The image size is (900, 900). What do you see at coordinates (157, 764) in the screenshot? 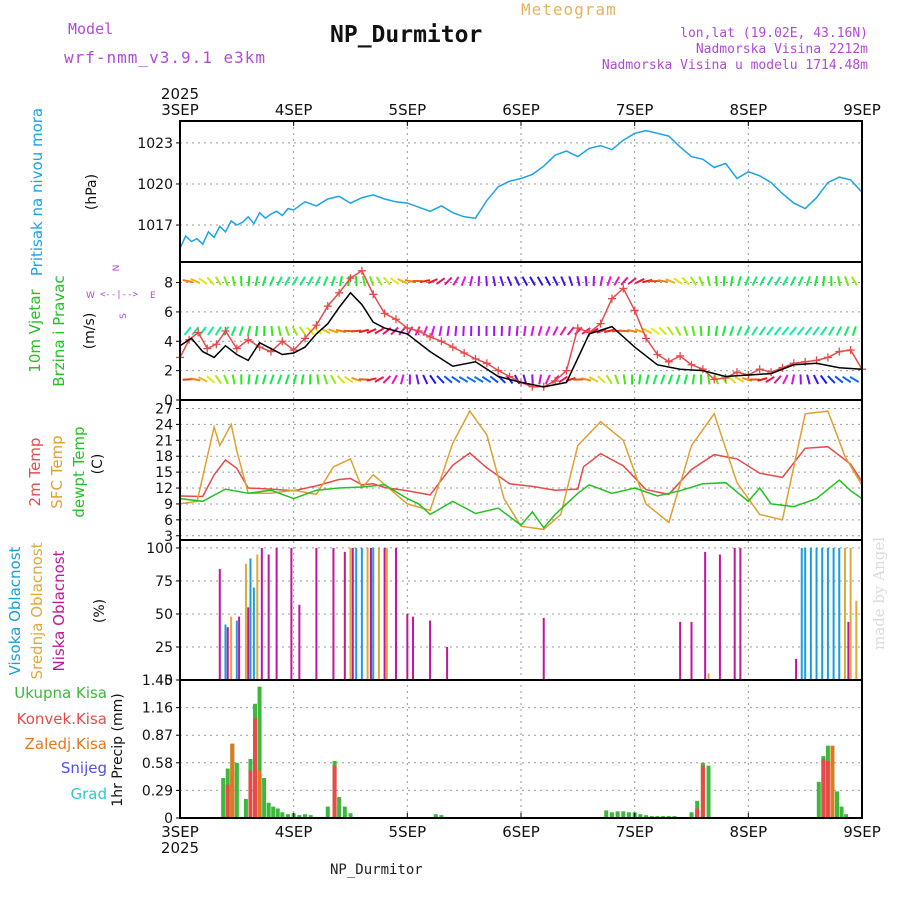
I see `precip-ytick-label: 0.58` at bounding box center [157, 764].